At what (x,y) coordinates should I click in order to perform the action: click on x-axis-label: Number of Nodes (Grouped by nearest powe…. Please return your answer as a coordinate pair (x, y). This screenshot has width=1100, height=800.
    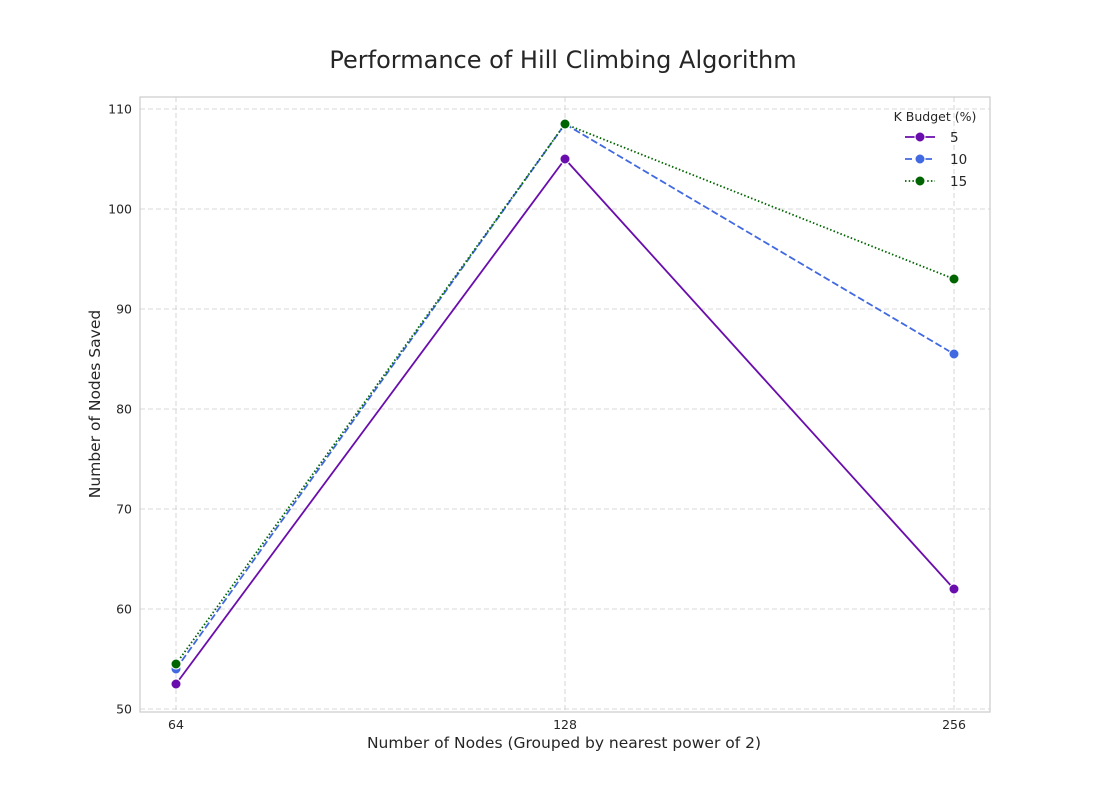
    Looking at the image, I should click on (564, 743).